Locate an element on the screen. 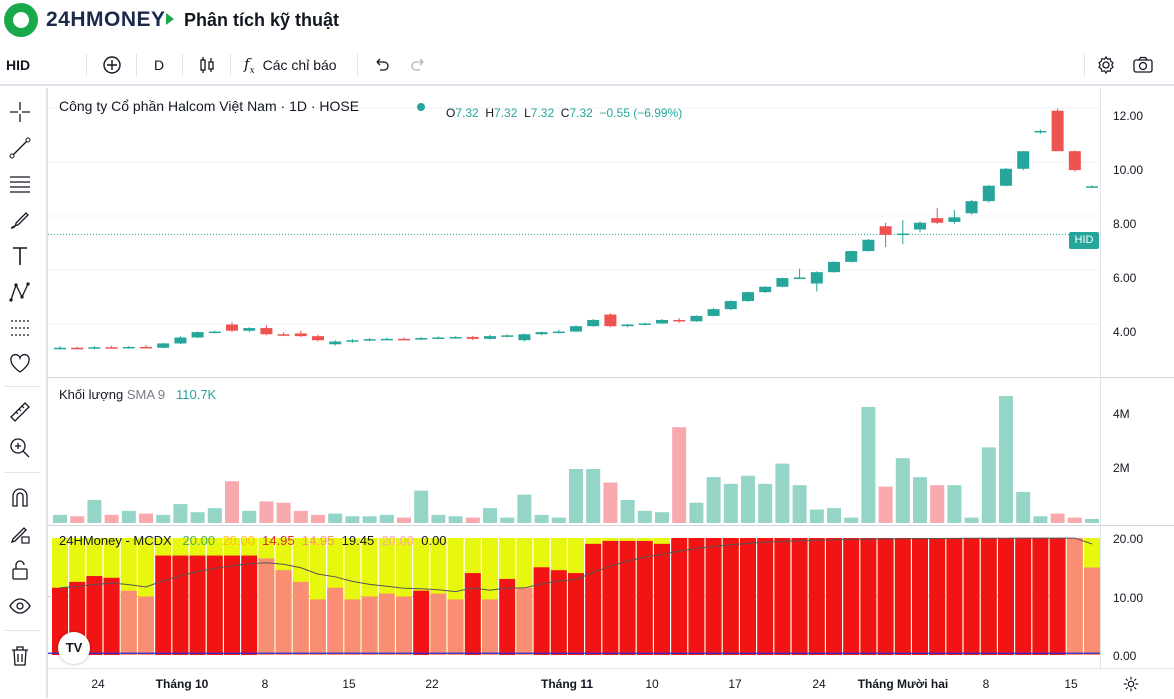  date-tick: 24 is located at coordinates (98, 684).